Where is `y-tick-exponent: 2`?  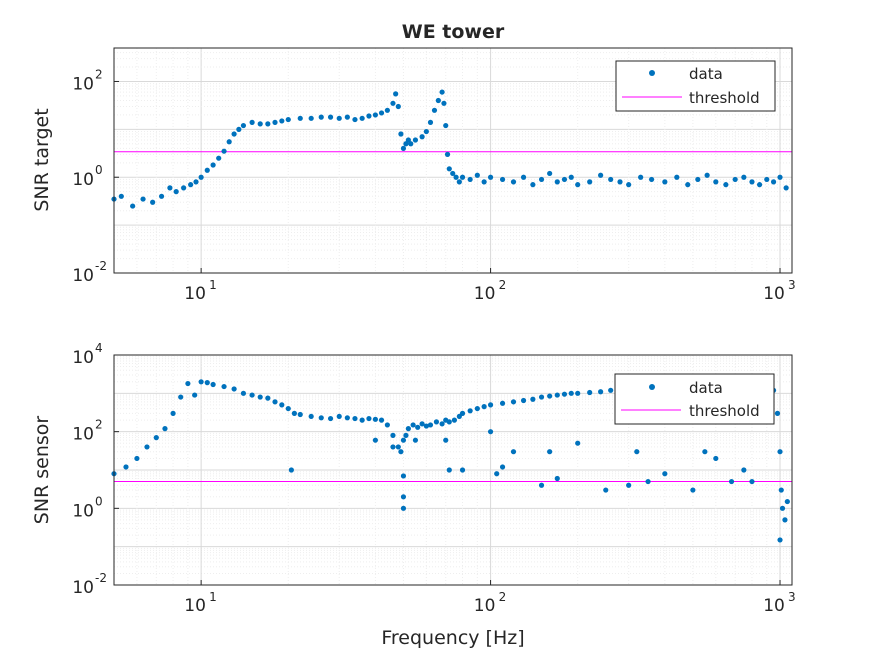 y-tick-exponent: 2 is located at coordinates (99, 425).